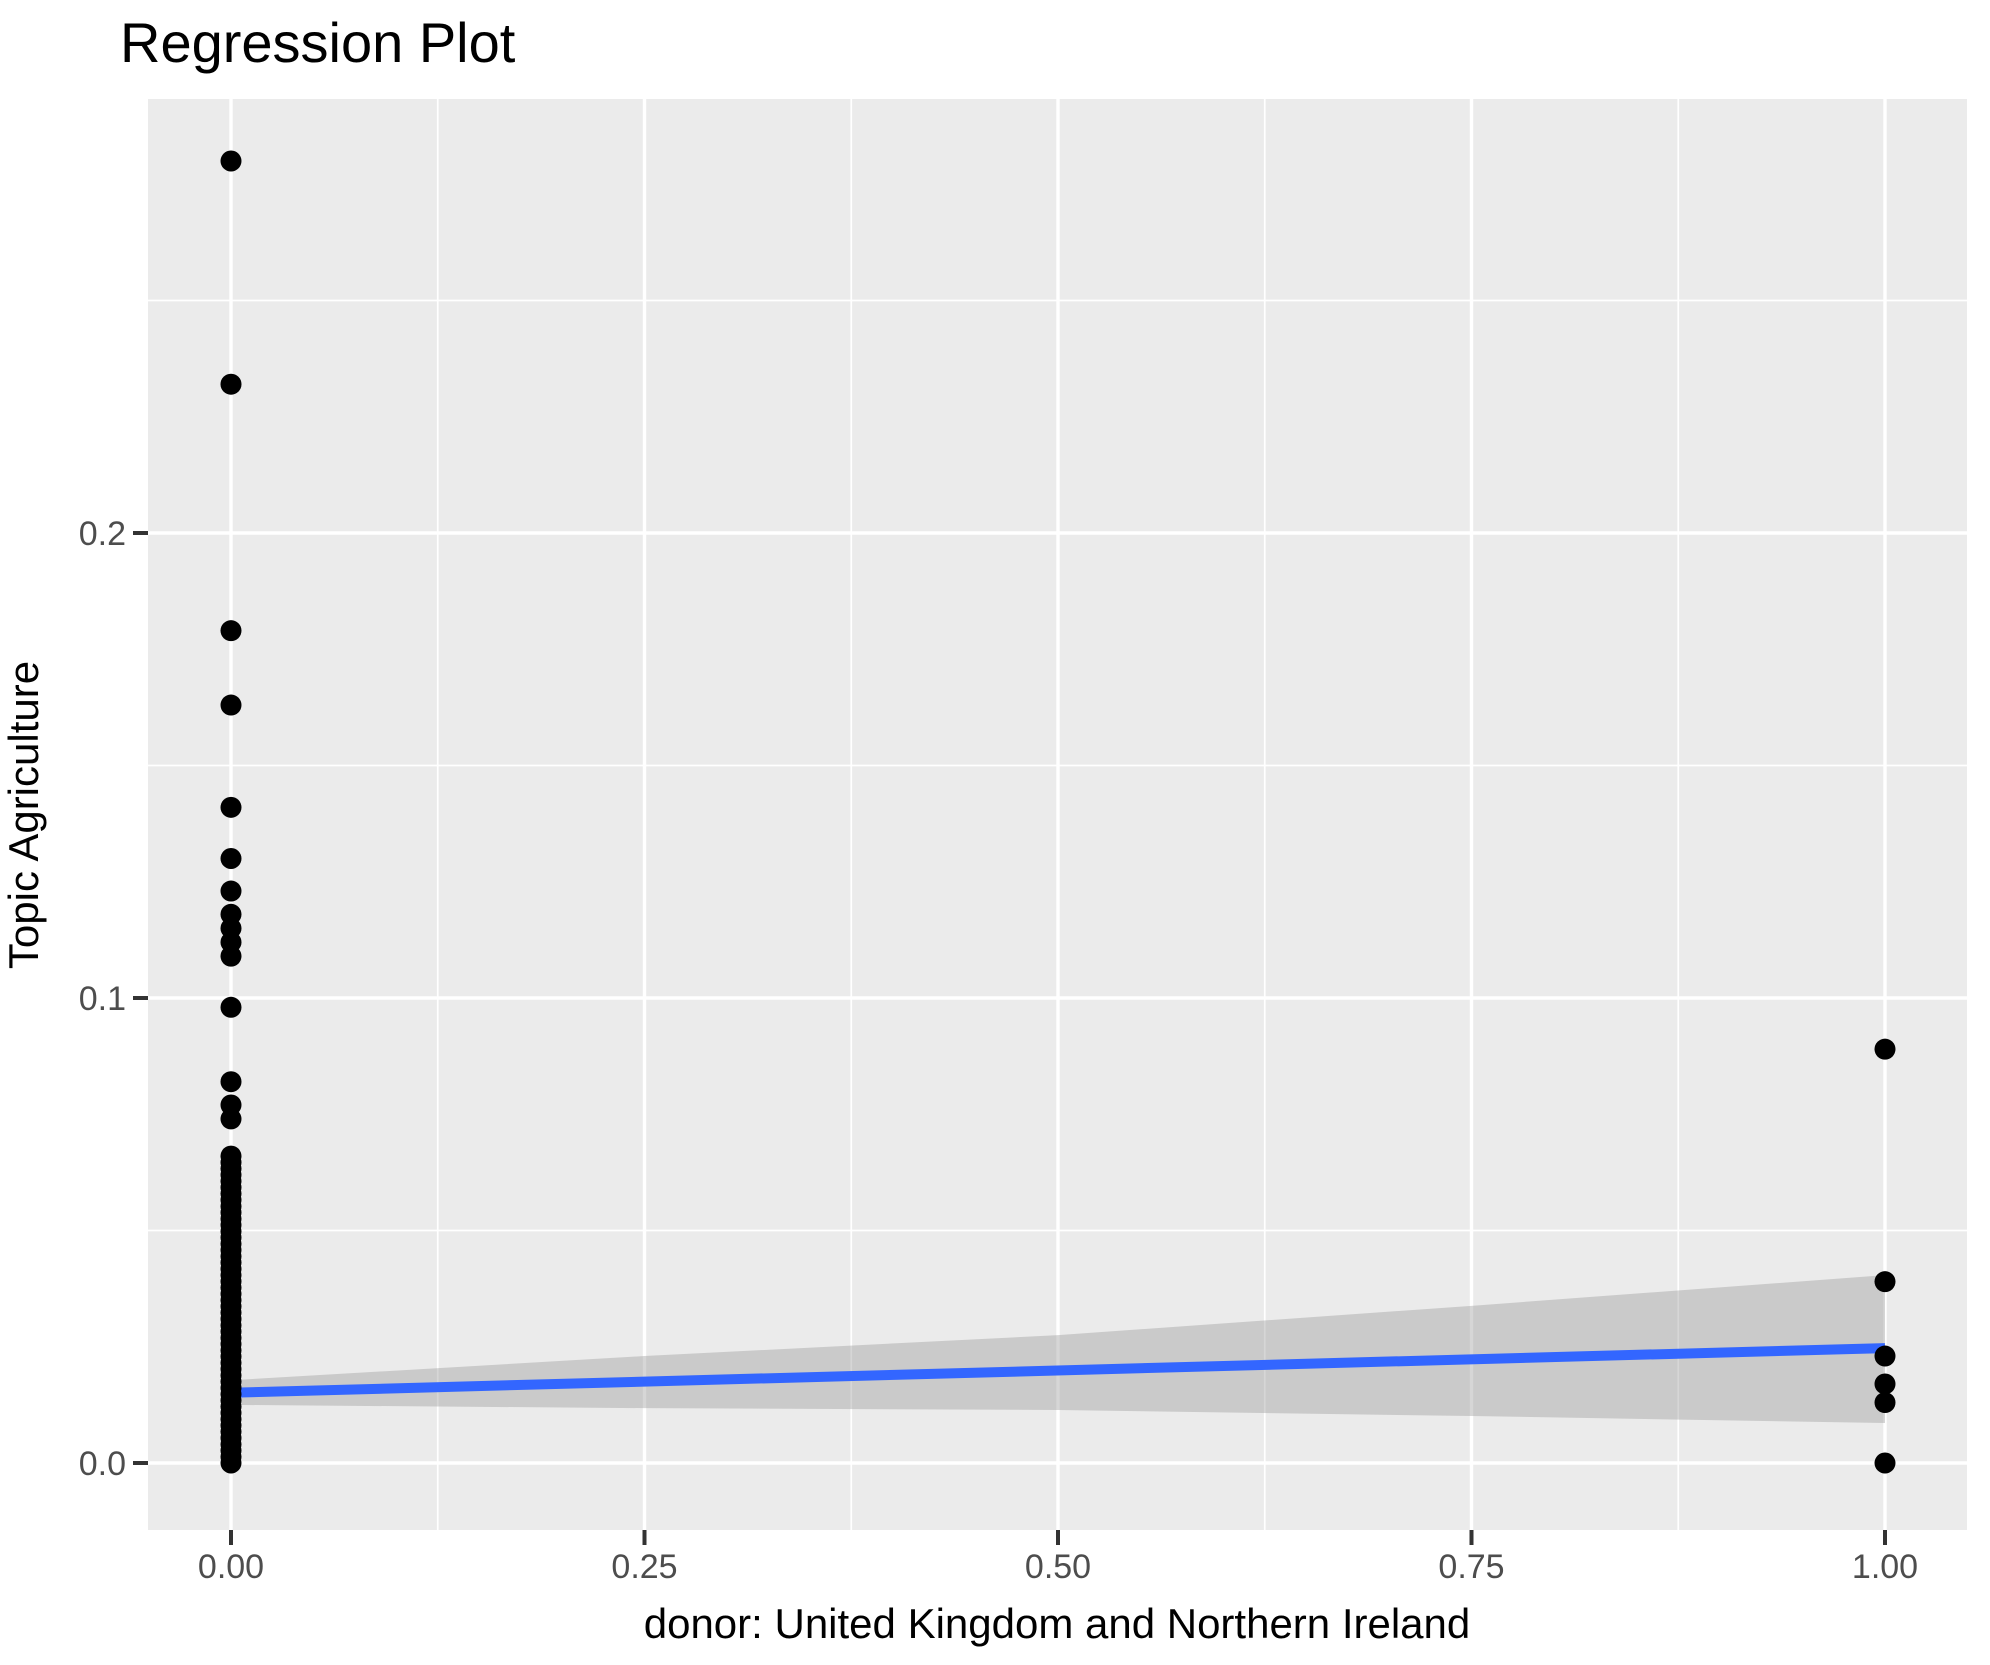 This screenshot has height=1665, width=1990. I want to click on y-tick-label: 0.0, so click(102, 1464).